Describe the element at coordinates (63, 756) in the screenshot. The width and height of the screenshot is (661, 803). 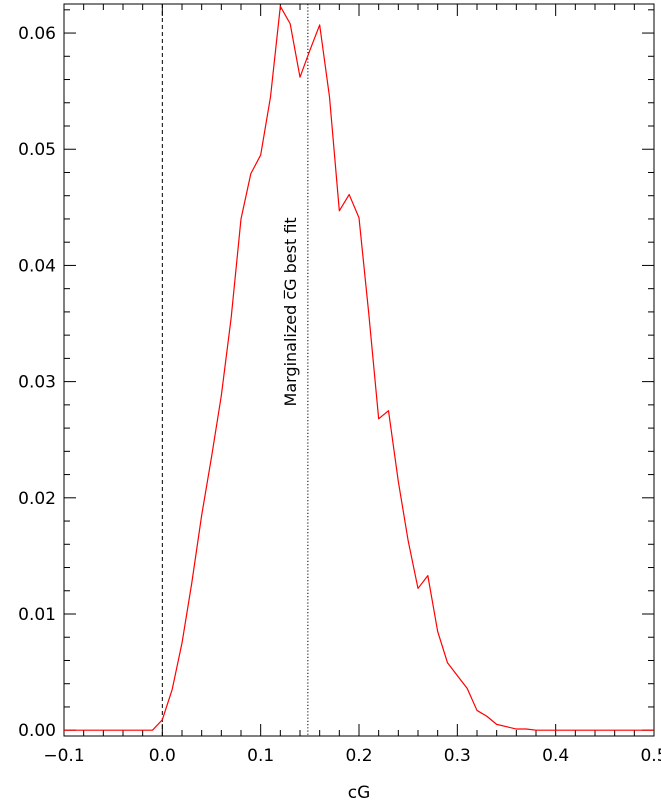
I see `x-tick-label: −0.1` at that location.